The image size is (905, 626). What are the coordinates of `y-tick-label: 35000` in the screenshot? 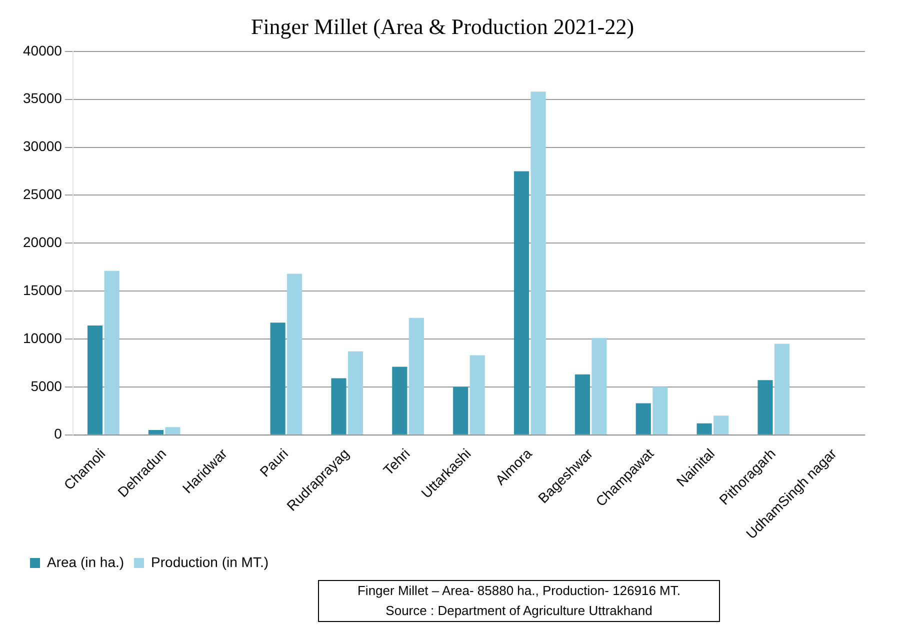 It's located at (42, 98).